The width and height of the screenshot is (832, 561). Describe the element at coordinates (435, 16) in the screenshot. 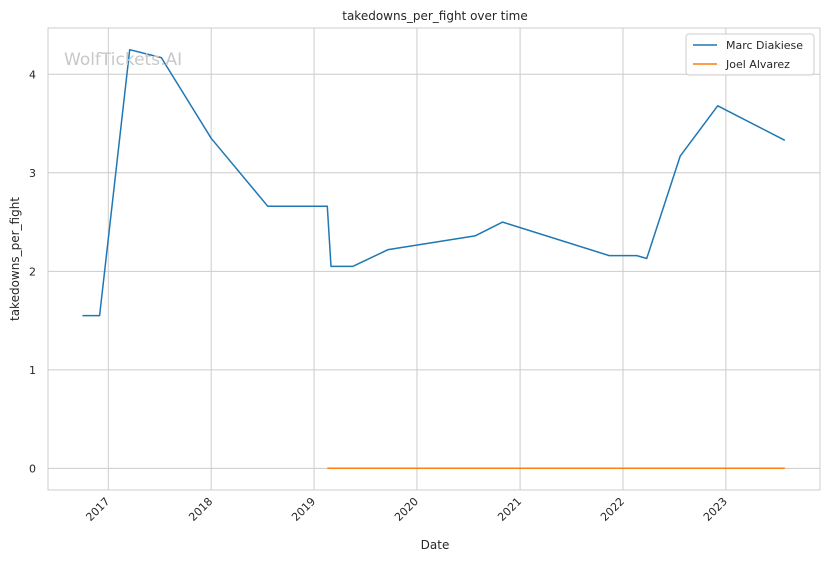

I see `chart-title: takedowns_per_fight over time` at that location.